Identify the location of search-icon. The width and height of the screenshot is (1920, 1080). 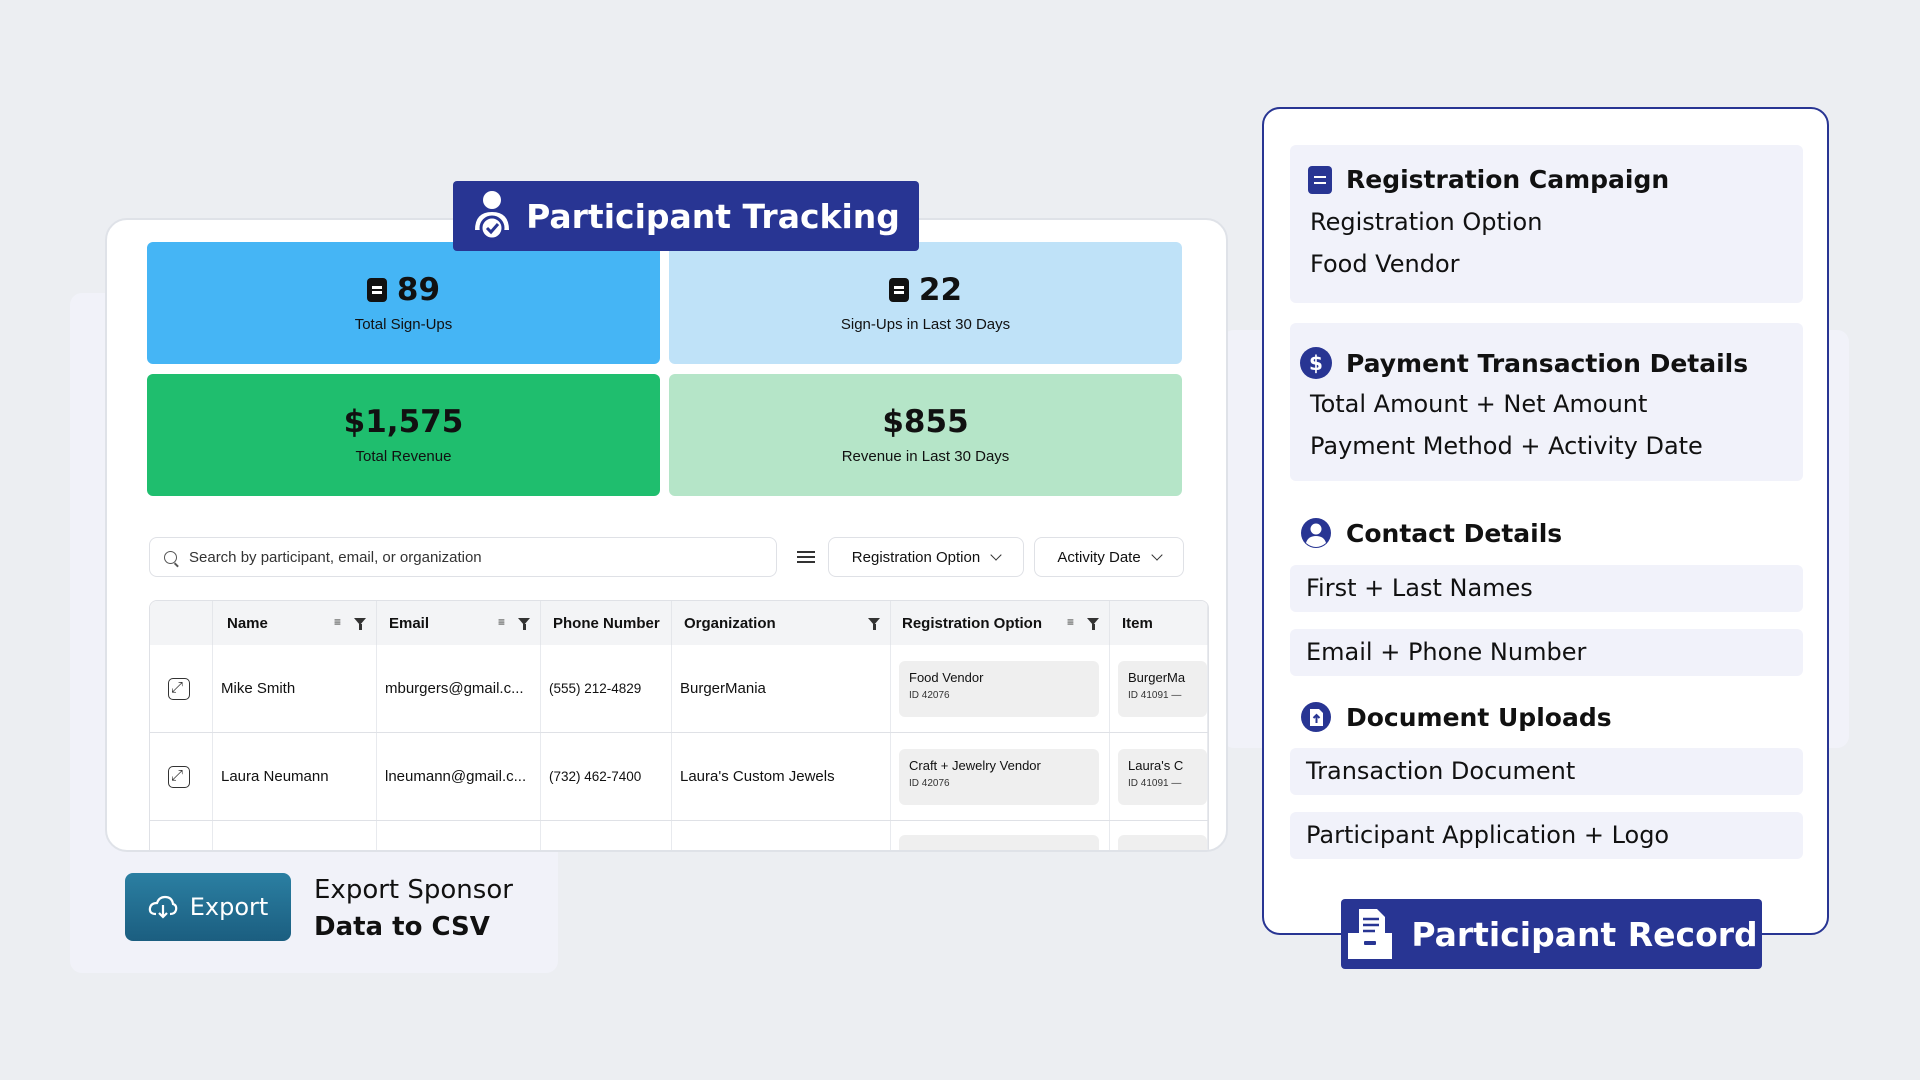
(170, 557).